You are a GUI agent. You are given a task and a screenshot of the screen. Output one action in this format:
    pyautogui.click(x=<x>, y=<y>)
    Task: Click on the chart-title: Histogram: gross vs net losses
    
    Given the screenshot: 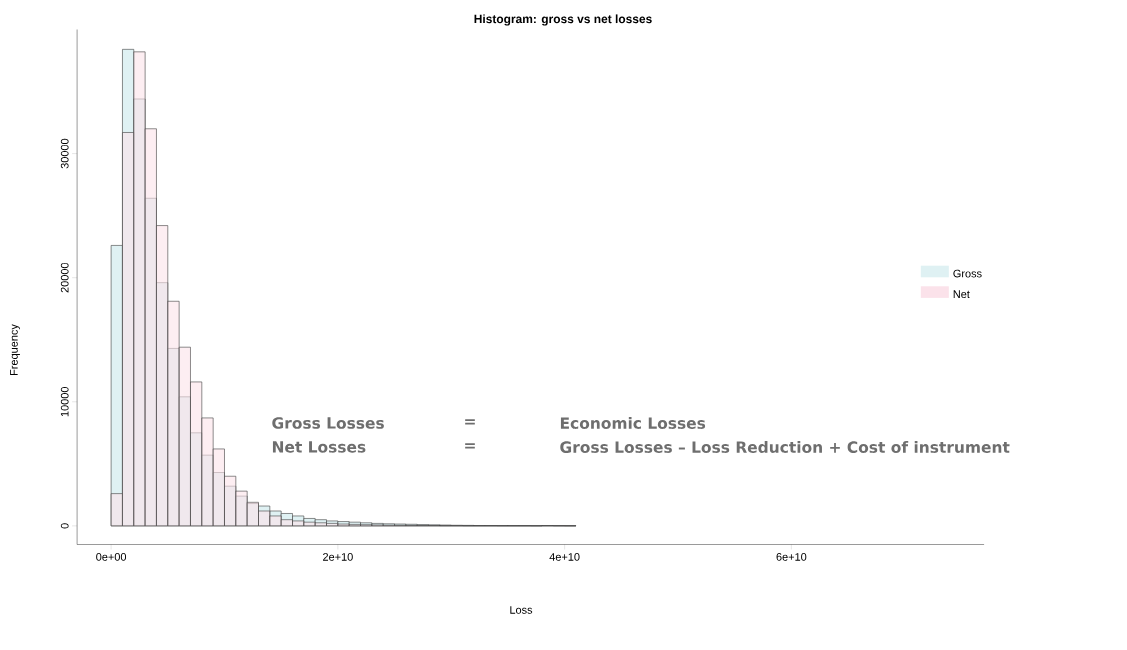 What is the action you would take?
    pyautogui.click(x=563, y=20)
    